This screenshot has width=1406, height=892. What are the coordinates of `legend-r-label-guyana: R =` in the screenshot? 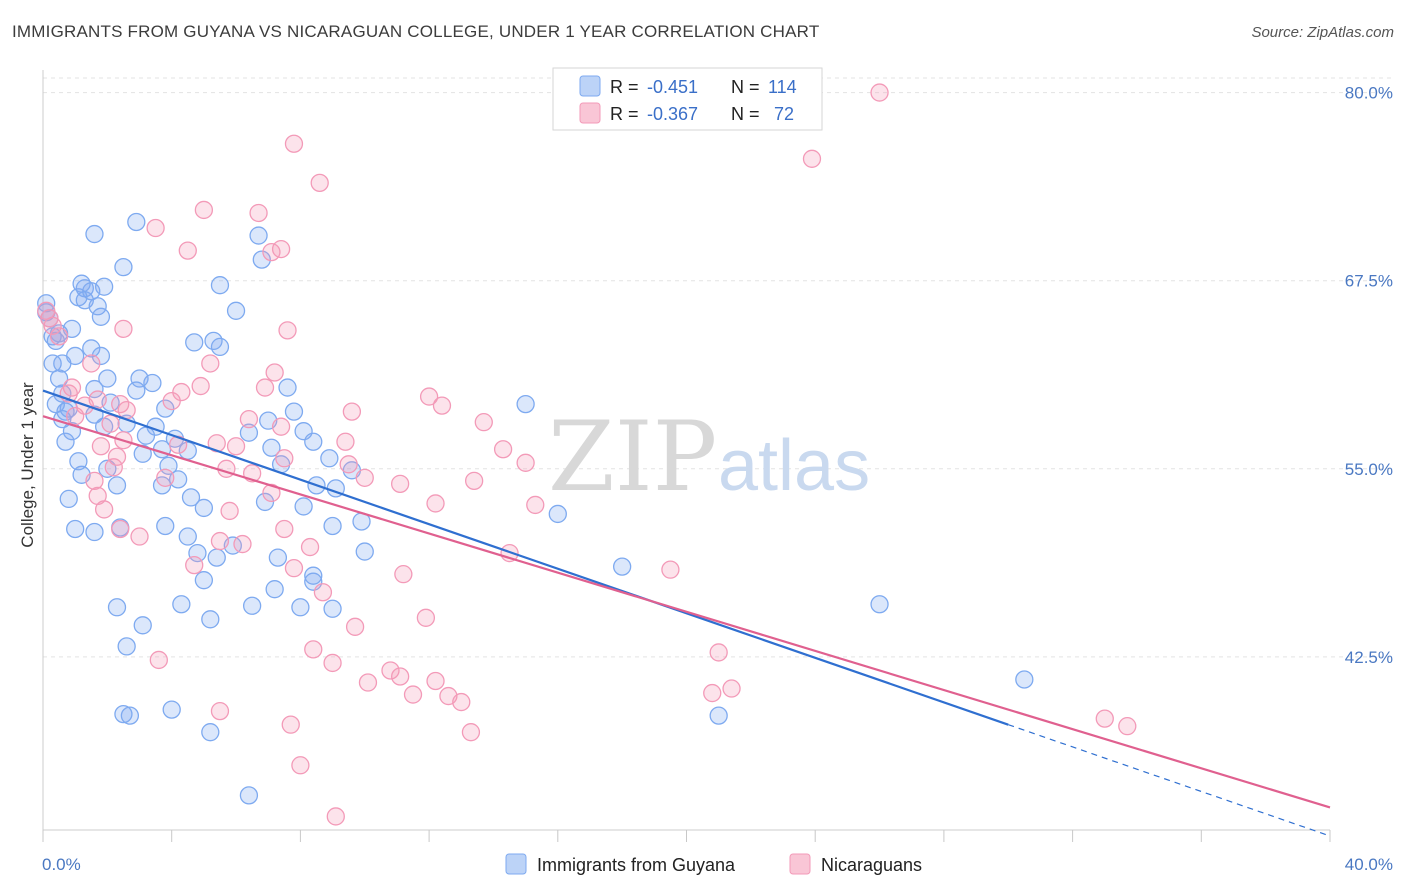 It's located at (624, 87).